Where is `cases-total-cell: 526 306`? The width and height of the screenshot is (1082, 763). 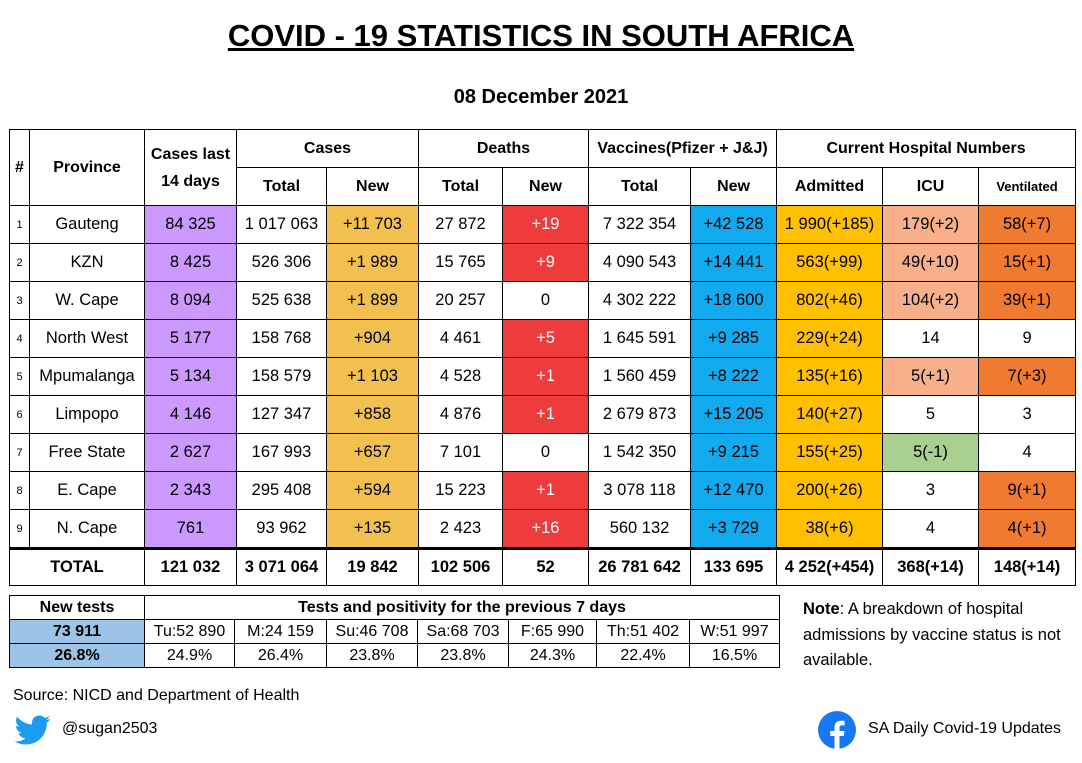 cases-total-cell: 526 306 is located at coordinates (281, 262).